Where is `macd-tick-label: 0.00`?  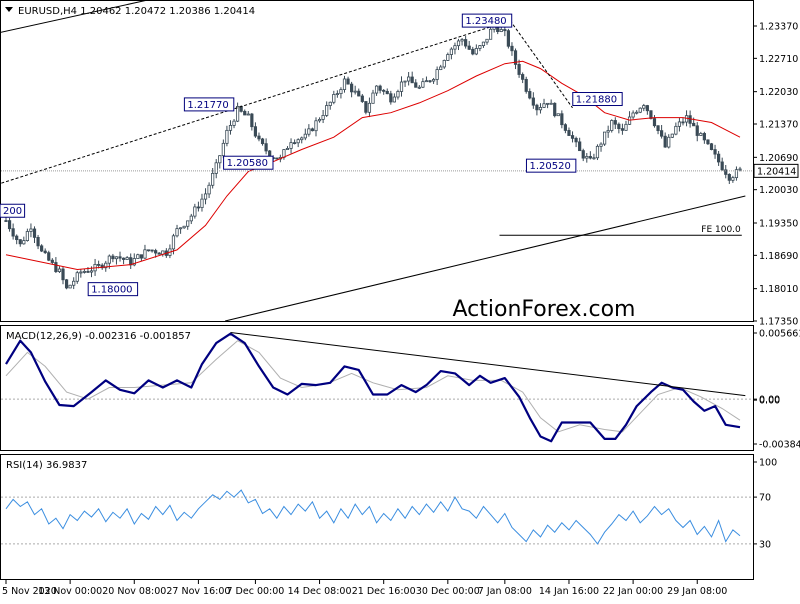
macd-tick-label: 0.00 is located at coordinates (769, 401).